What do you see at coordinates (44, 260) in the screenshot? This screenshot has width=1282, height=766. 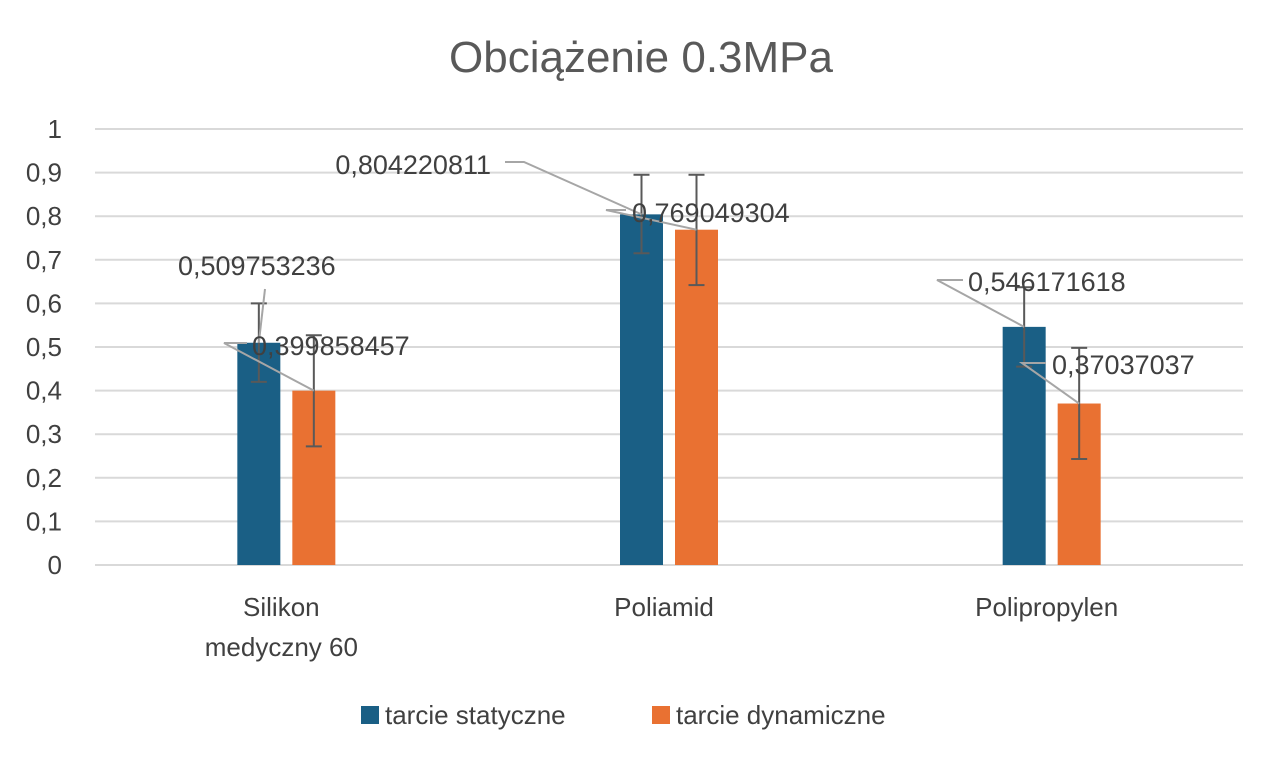 I see `y-tick-label: 0,7` at bounding box center [44, 260].